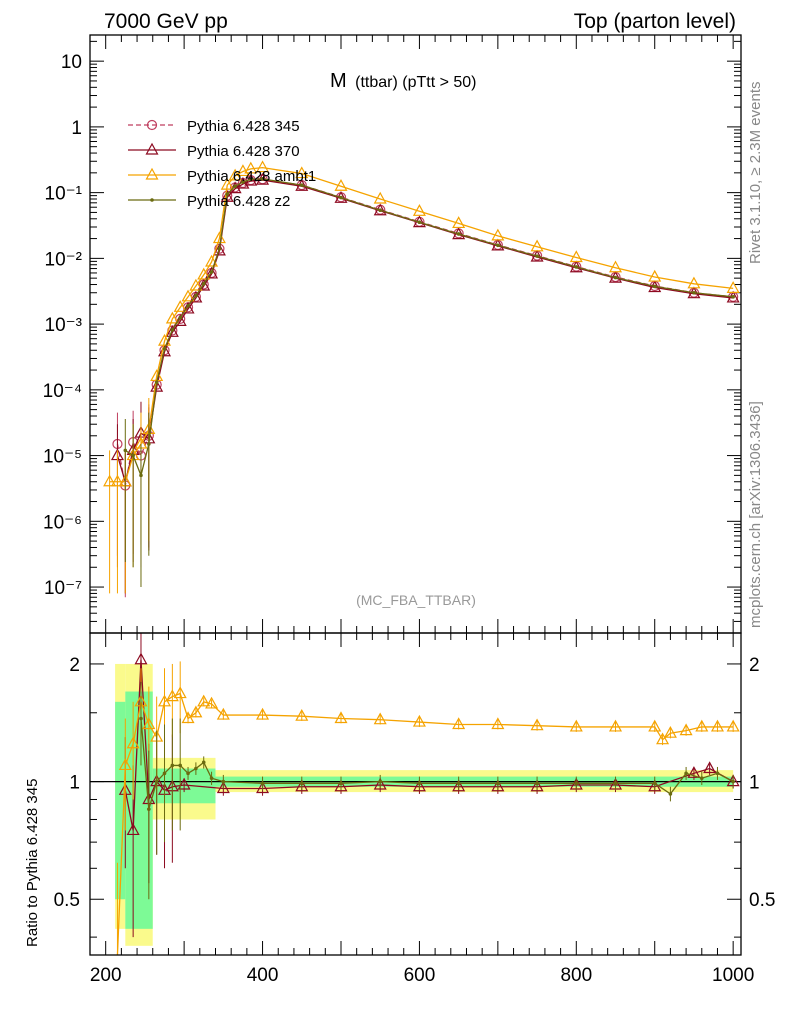 The height and width of the screenshot is (1024, 786). Describe the element at coordinates (238, 201) in the screenshot. I see `legend-label: Pythia 6.428 z2` at that location.